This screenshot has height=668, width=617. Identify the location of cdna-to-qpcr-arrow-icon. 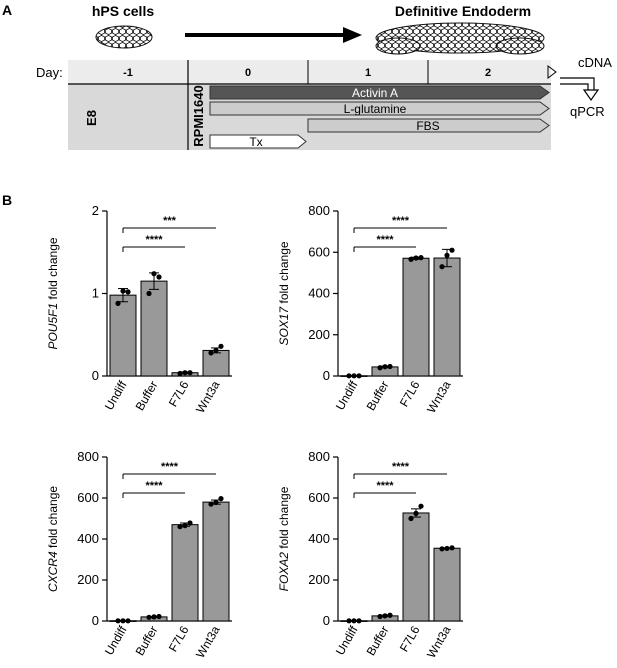
(580, 89).